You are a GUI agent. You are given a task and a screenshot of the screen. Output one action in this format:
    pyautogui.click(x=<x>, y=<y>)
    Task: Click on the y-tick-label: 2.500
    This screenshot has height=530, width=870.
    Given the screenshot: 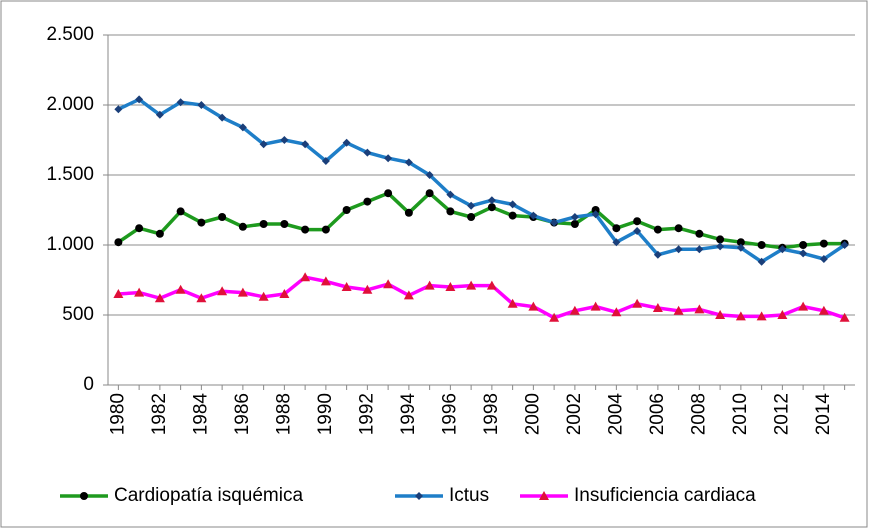 What is the action you would take?
    pyautogui.click(x=70, y=34)
    